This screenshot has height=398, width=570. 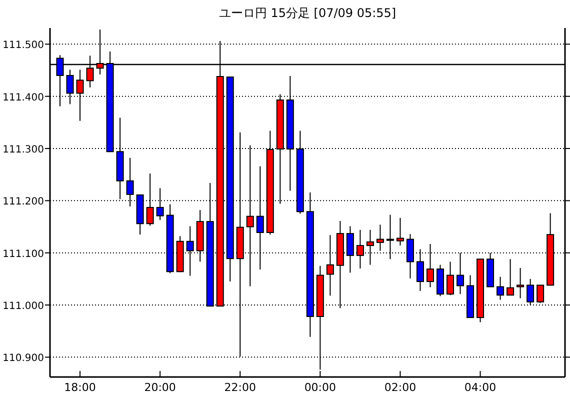 What do you see at coordinates (320, 387) in the screenshot?
I see `x-tick-label: 00:00` at bounding box center [320, 387].